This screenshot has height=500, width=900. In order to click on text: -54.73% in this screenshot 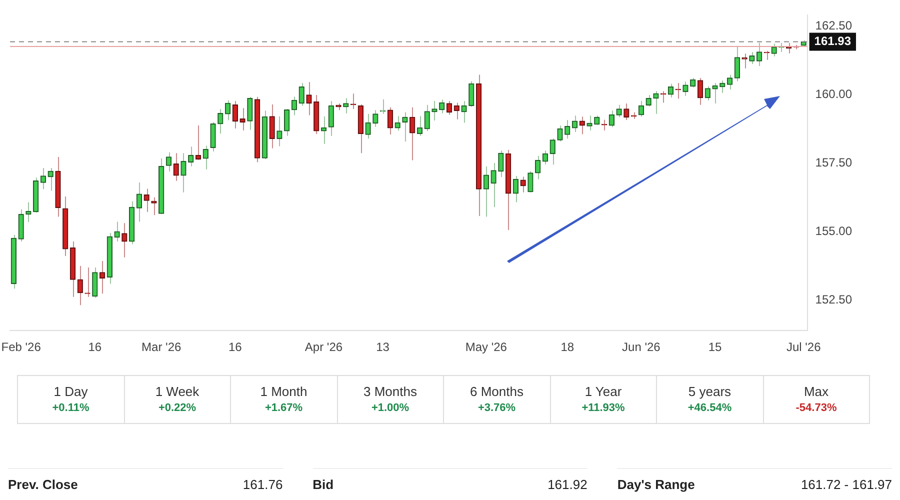, I will do `click(816, 408)`.